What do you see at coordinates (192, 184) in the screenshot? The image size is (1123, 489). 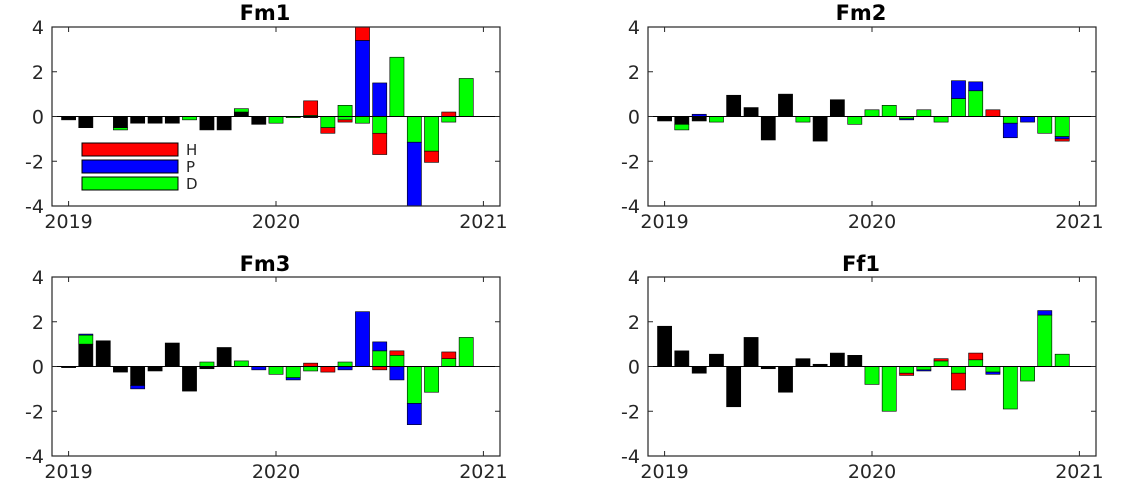 I see `legend-label-d: D` at bounding box center [192, 184].